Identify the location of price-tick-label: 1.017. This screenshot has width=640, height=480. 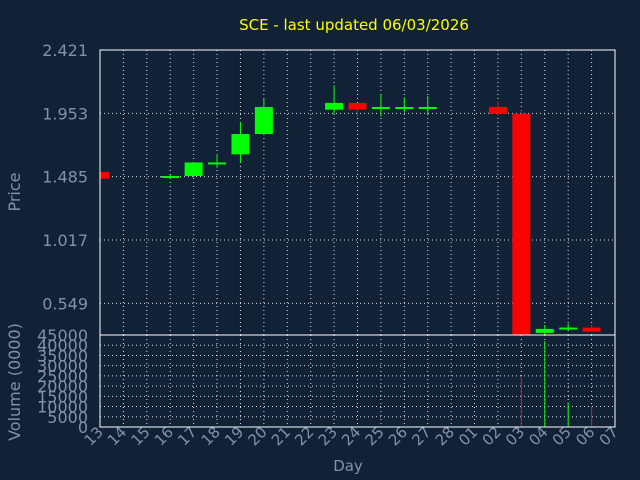
(65, 240).